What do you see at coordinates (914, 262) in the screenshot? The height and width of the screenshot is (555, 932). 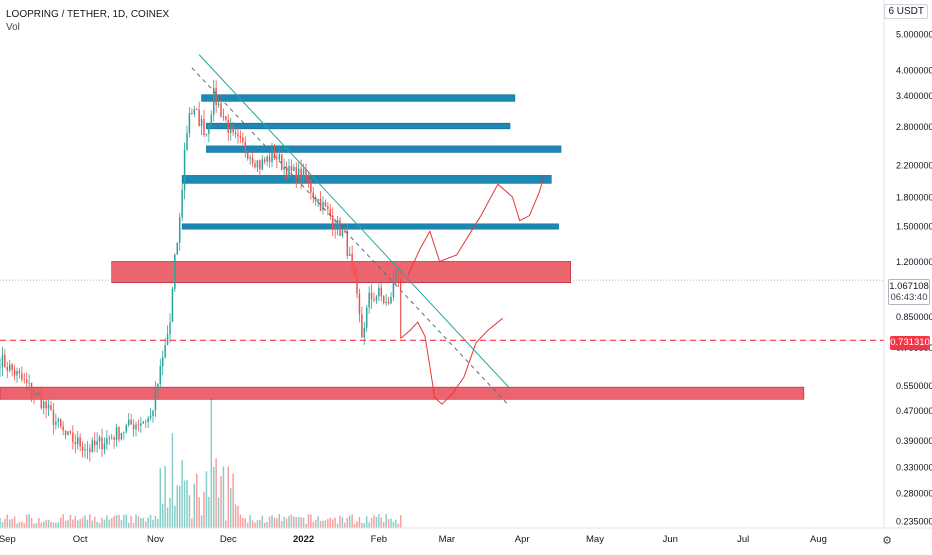 I see `price-tick-label: 1.200000` at bounding box center [914, 262].